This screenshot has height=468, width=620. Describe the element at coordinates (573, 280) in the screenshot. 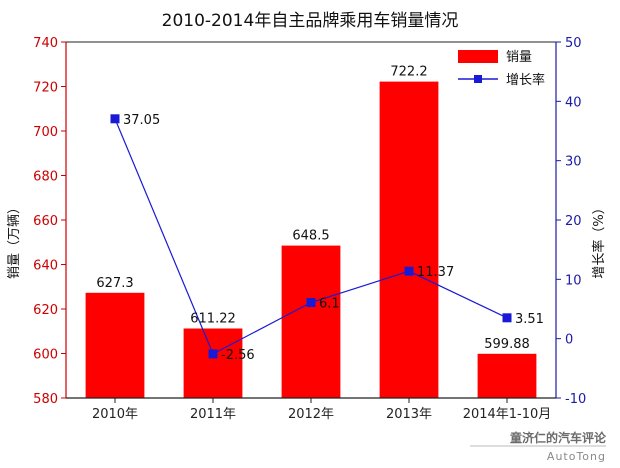

I see `y-right-tick-label-2: 10` at that location.